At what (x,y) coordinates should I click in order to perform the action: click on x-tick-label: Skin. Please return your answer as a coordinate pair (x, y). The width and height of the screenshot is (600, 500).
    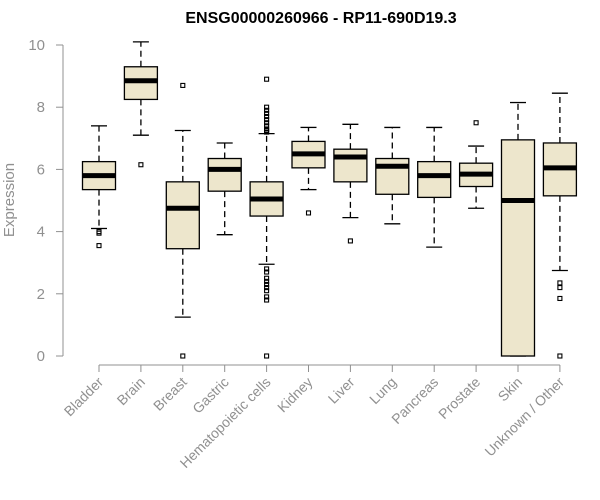
    Looking at the image, I should click on (510, 389).